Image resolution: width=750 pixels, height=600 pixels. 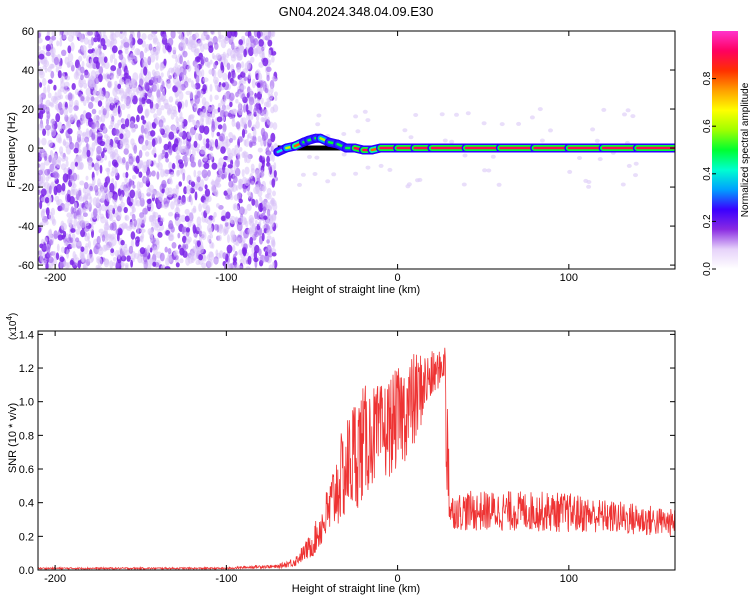 What do you see at coordinates (28, 71) in the screenshot?
I see `y-tick-label: 40` at bounding box center [28, 71].